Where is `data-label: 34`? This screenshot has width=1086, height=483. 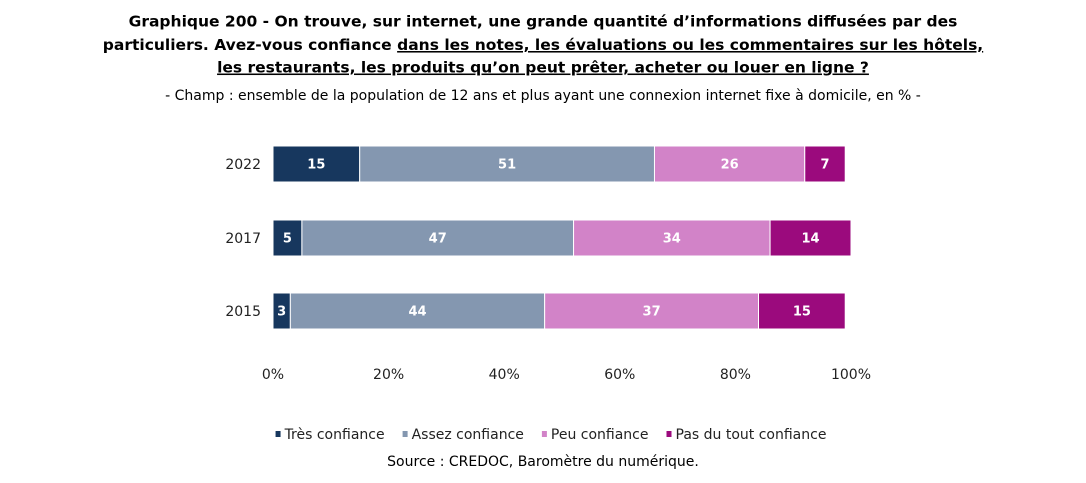 data-label: 34 is located at coordinates (672, 239).